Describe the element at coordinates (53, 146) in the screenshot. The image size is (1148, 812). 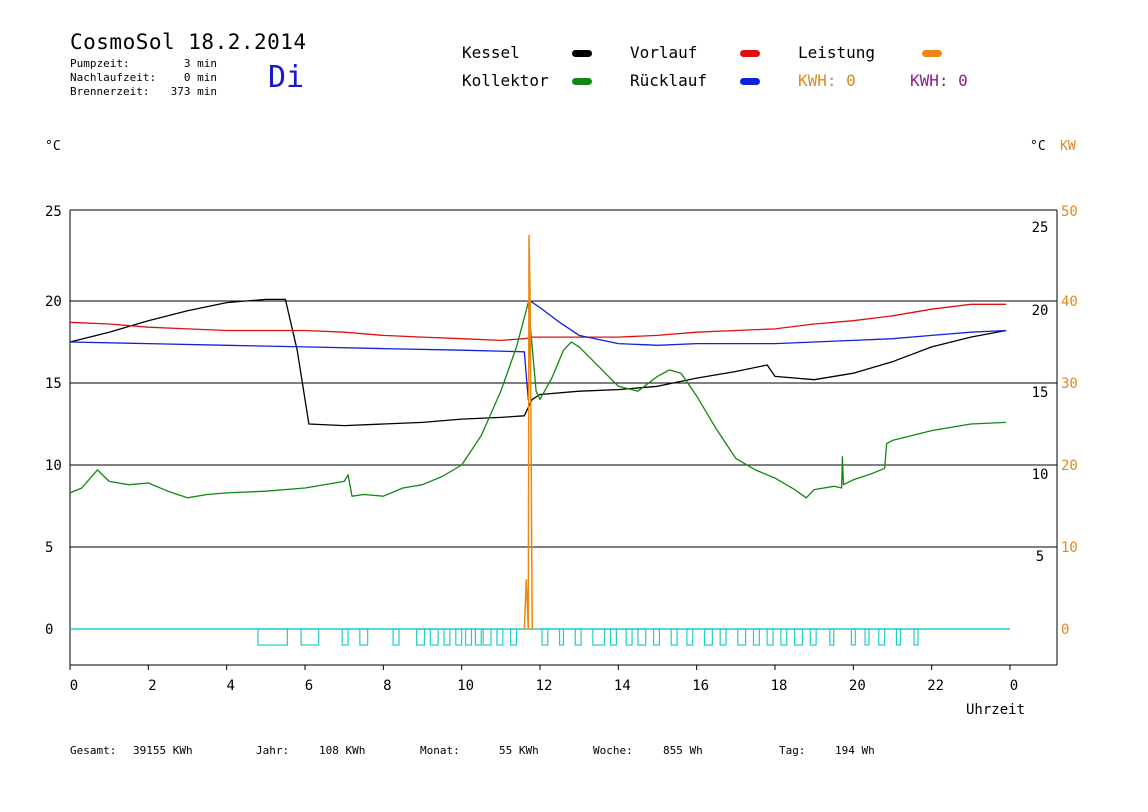
I see `left-axis-unit: °C` at that location.